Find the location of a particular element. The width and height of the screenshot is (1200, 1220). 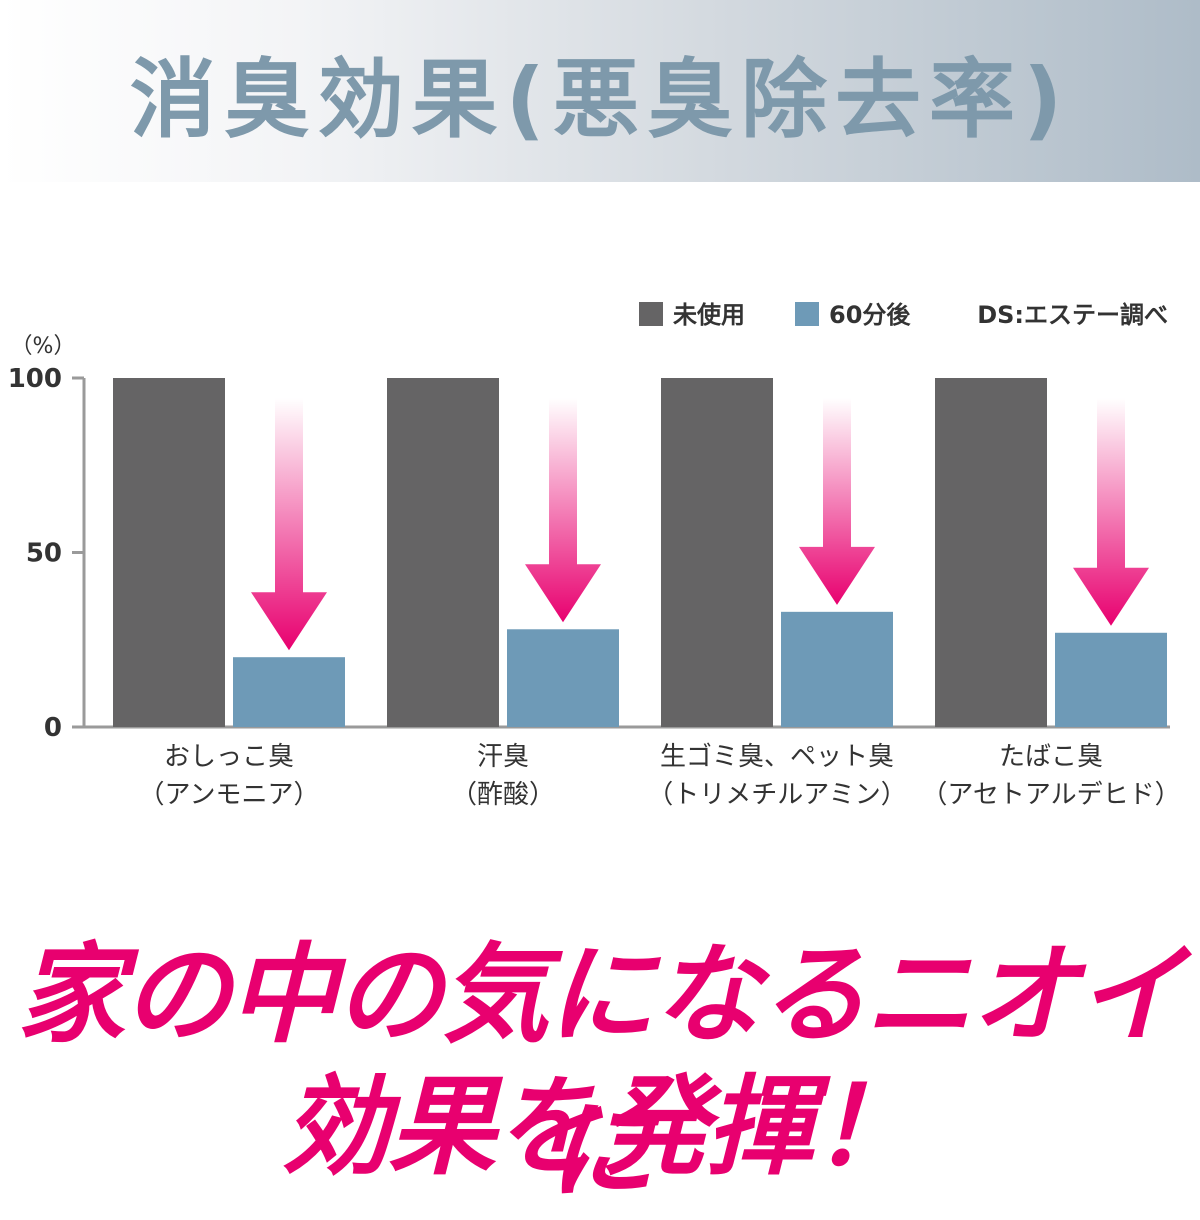

y-tick-label: 0 is located at coordinates (53, 728).